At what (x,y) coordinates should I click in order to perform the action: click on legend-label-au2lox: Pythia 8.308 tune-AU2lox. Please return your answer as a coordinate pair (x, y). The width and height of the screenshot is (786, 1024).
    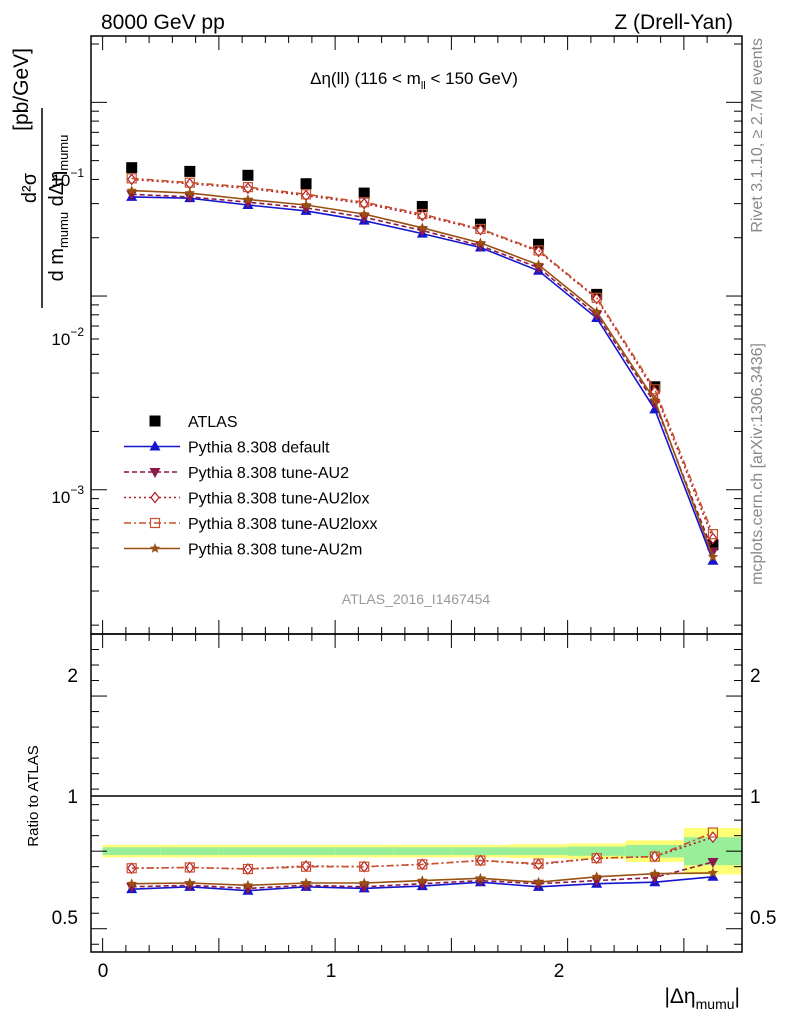
    Looking at the image, I should click on (278, 499).